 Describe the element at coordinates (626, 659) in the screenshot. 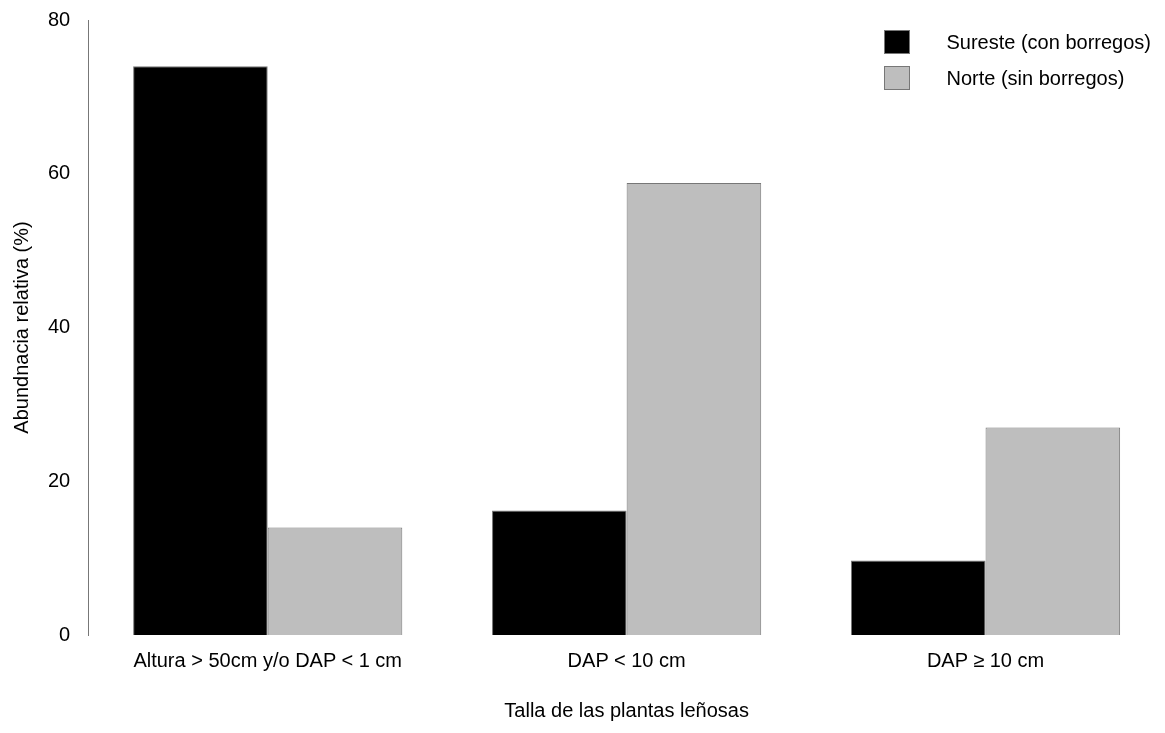

I see `x-tick-label: DAP < 10 cm` at that location.